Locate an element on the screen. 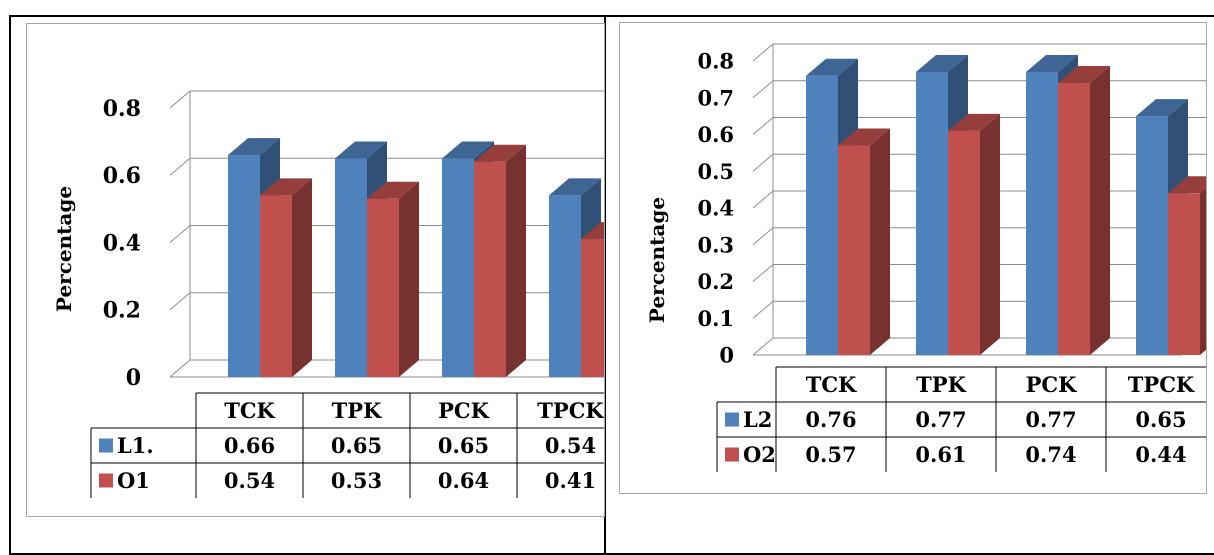  chart1-y-axis-title: Percentage is located at coordinates (64, 249).